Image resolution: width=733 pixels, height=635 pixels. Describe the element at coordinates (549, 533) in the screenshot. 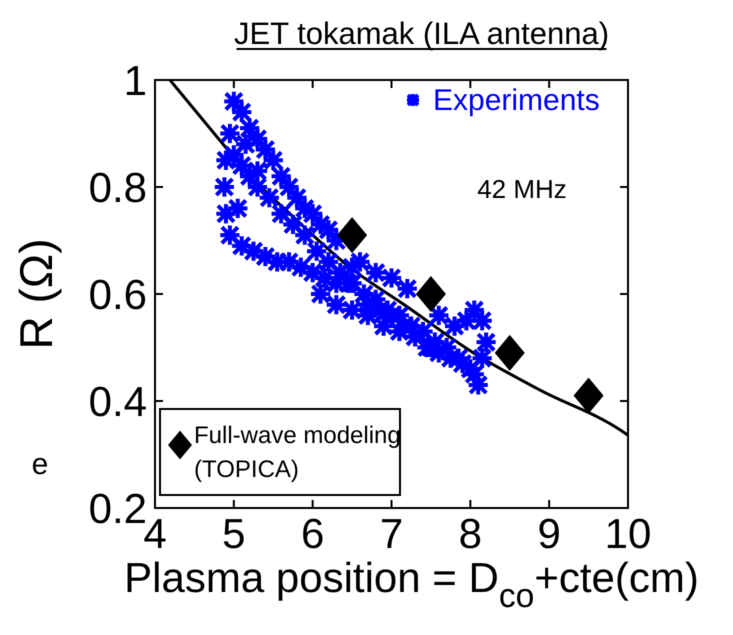

I see `x-tick-label: 9` at that location.